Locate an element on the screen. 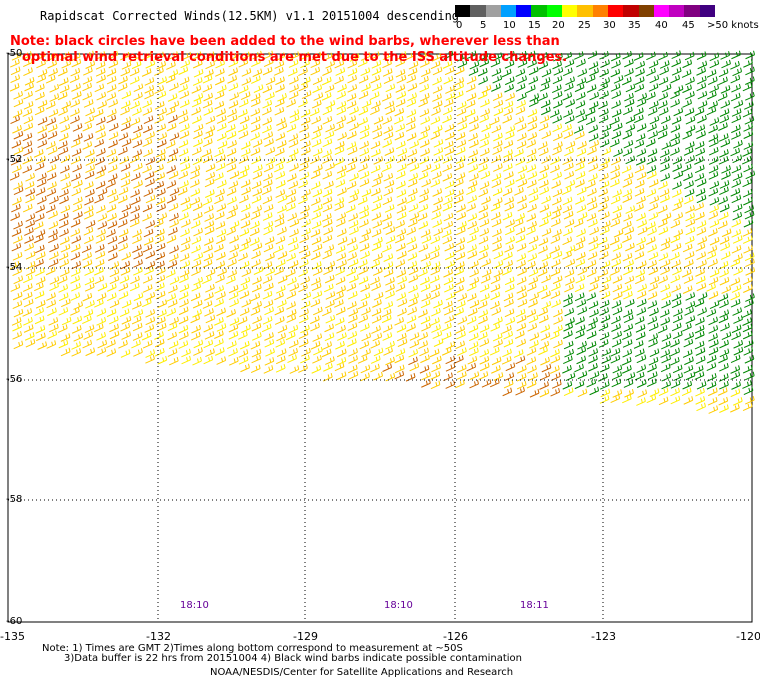 The image size is (760, 688). pass-time-label: 18:10 is located at coordinates (398, 605).